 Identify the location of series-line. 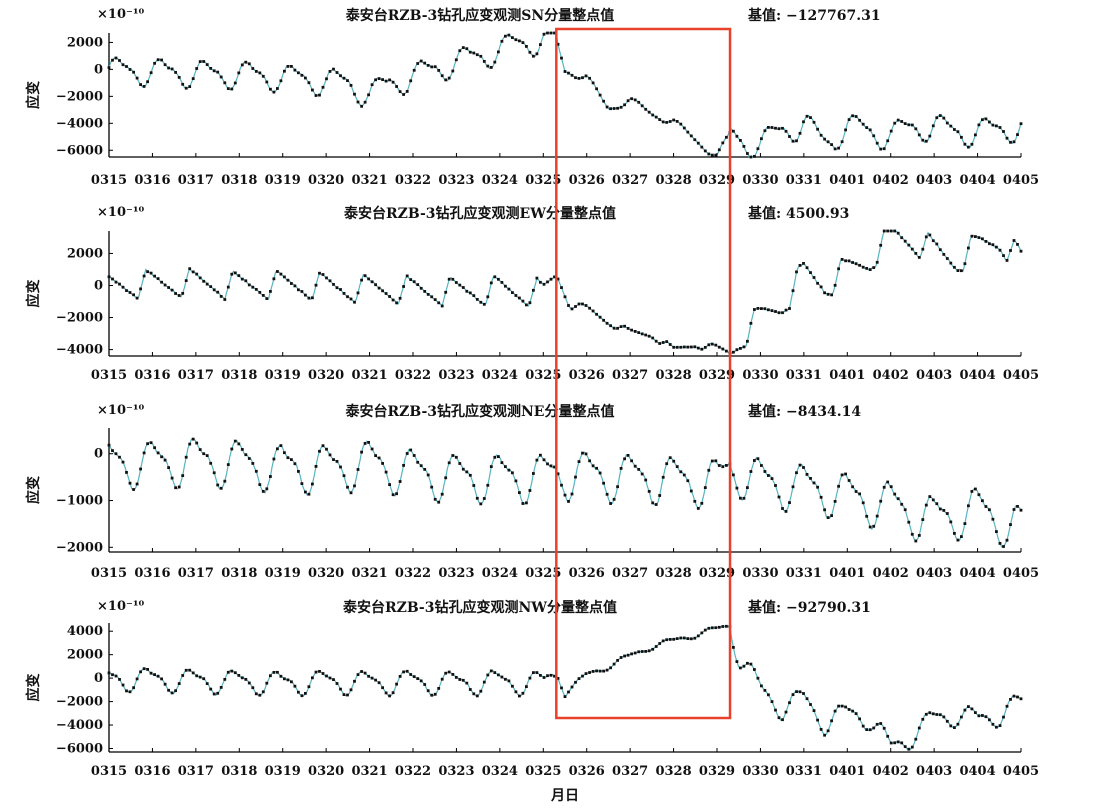
(565, 292).